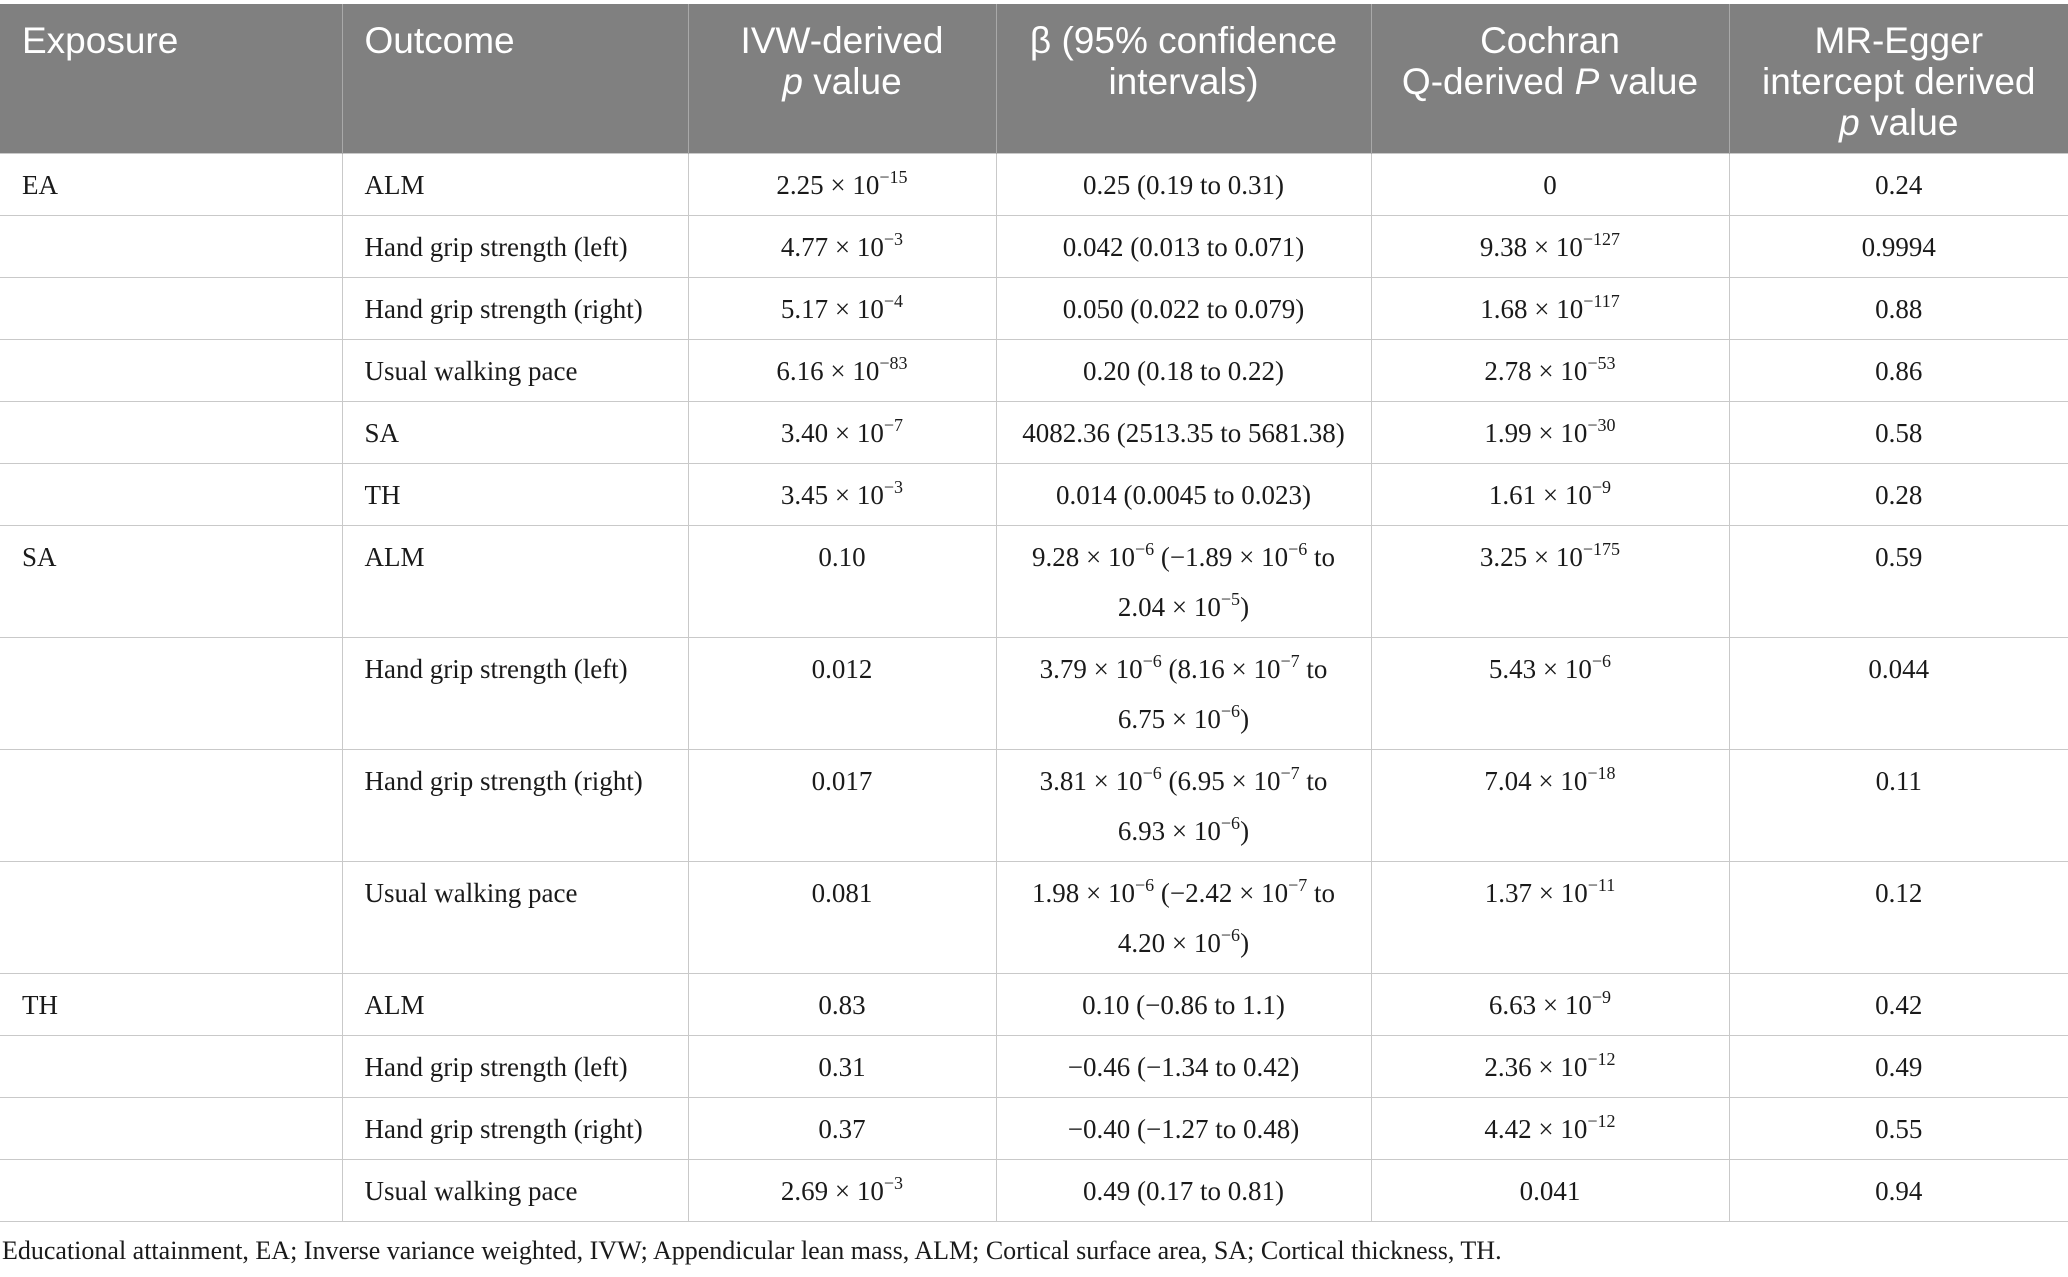 This screenshot has height=1277, width=2068. What do you see at coordinates (1898, 1066) in the screenshot?
I see `cell-egger-p: 0.49` at bounding box center [1898, 1066].